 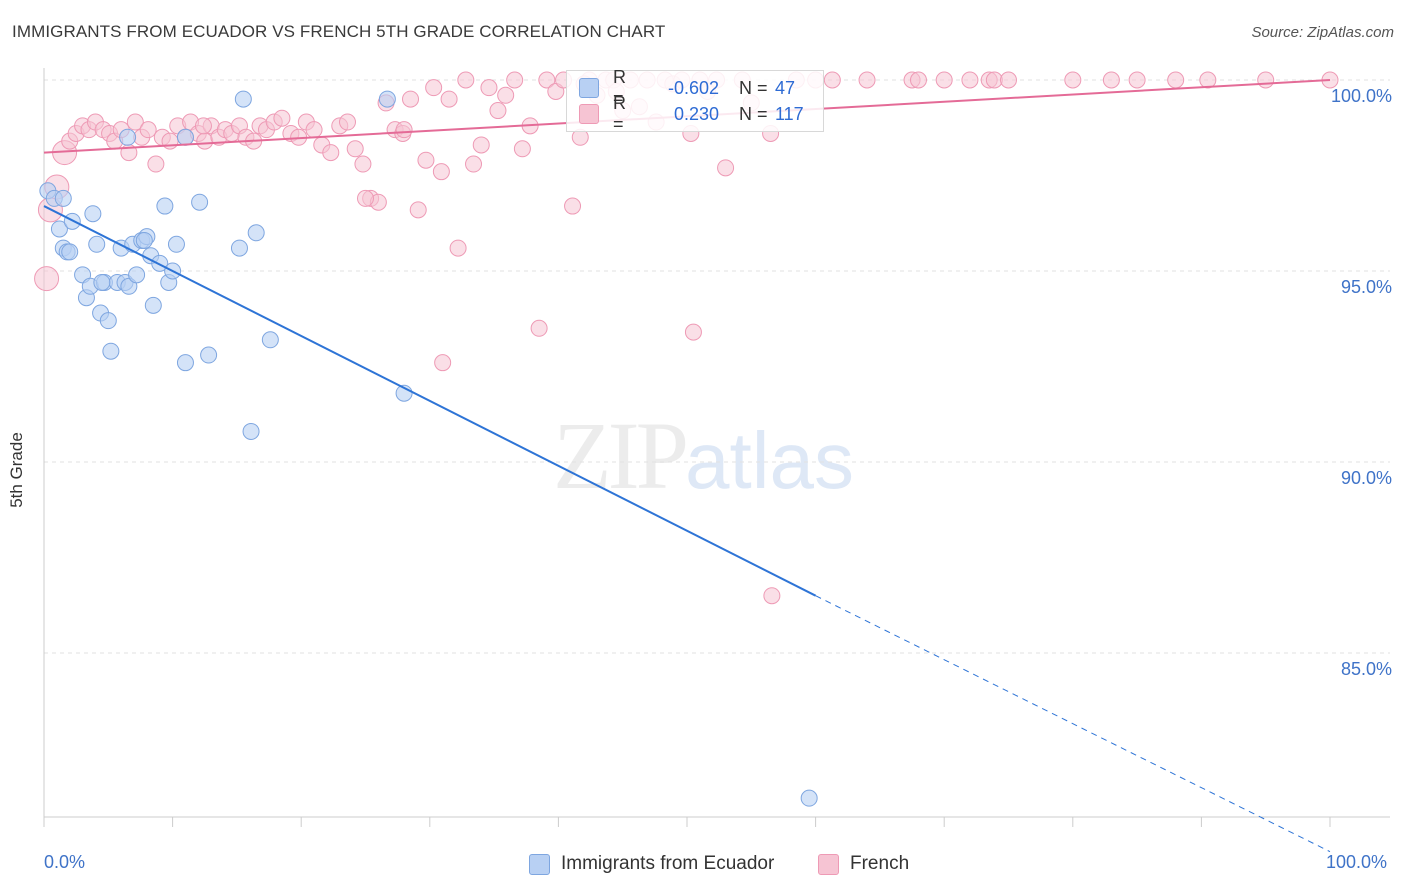 What do you see at coordinates (1073, 724) in the screenshot?
I see `trend-line-ecuador-extrapolated` at bounding box center [1073, 724].